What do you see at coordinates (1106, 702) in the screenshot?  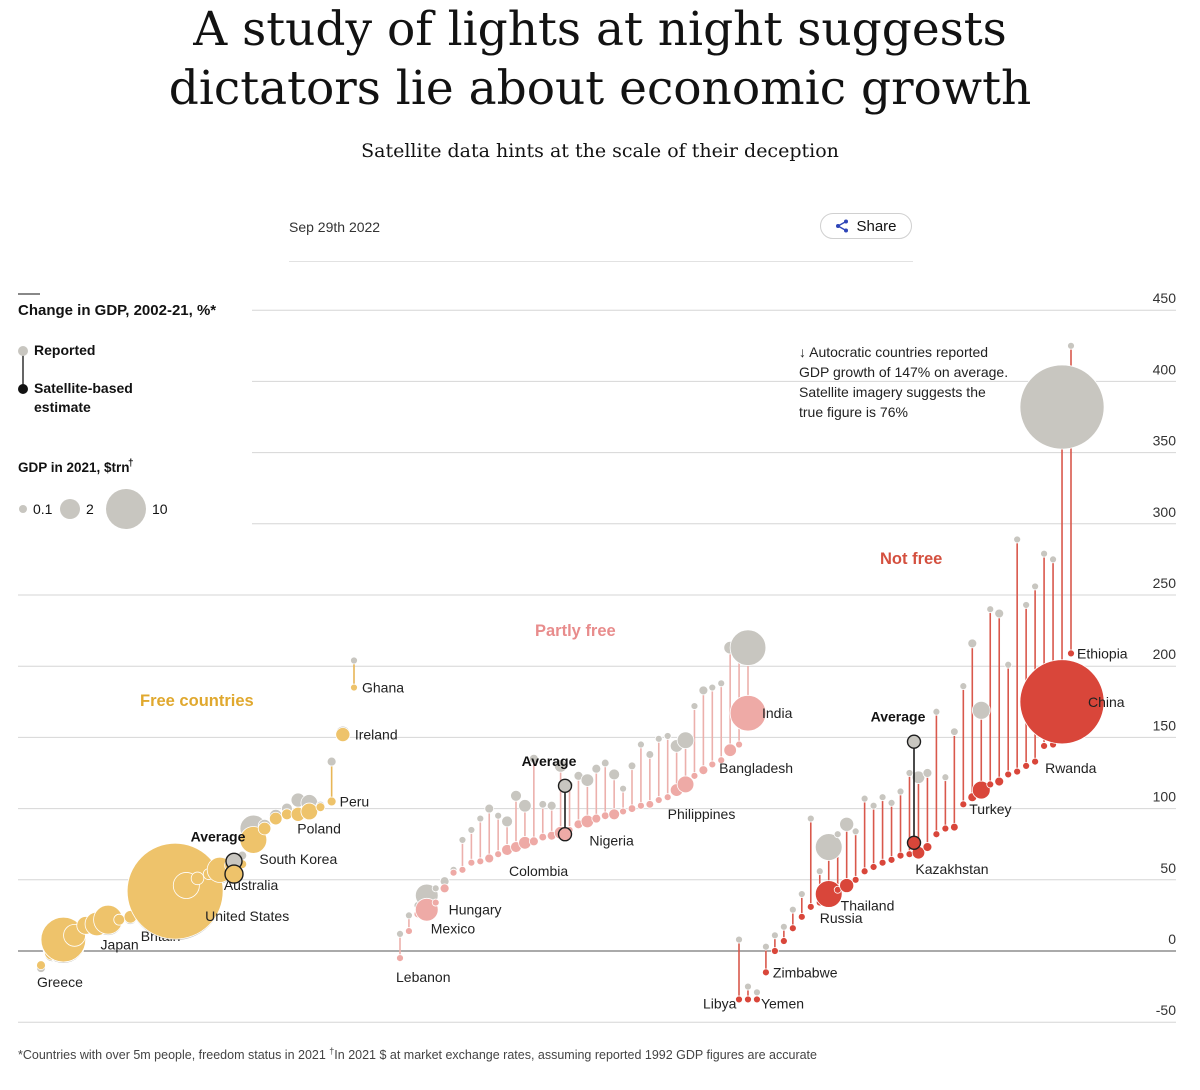 I see `country-label: China` at bounding box center [1106, 702].